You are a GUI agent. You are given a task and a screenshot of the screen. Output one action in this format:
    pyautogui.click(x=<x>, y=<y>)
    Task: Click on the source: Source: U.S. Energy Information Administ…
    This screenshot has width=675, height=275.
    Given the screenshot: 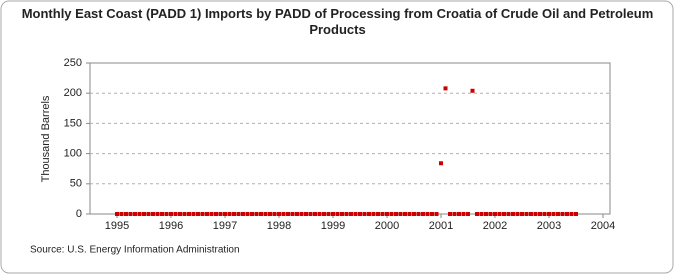 What is the action you would take?
    pyautogui.click(x=135, y=250)
    